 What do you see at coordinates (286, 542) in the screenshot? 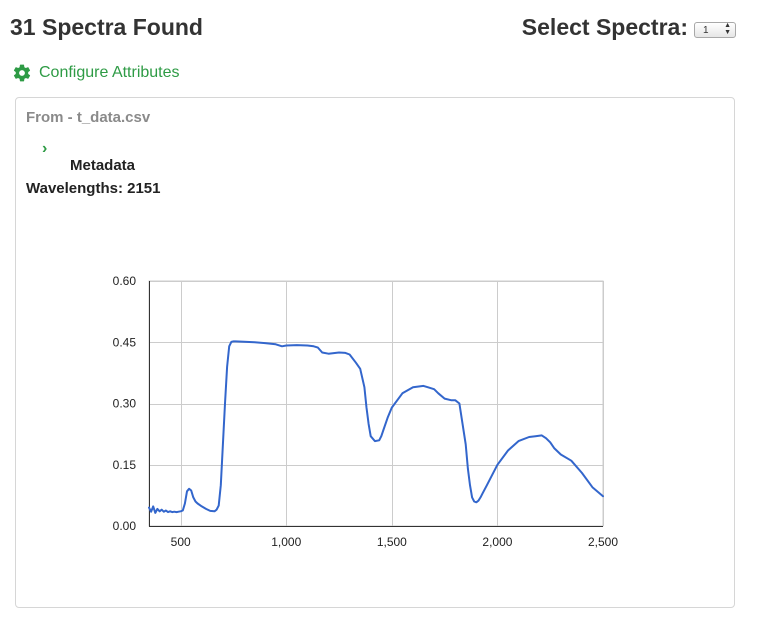
I see `x-tick-label: 1,000` at bounding box center [286, 542].